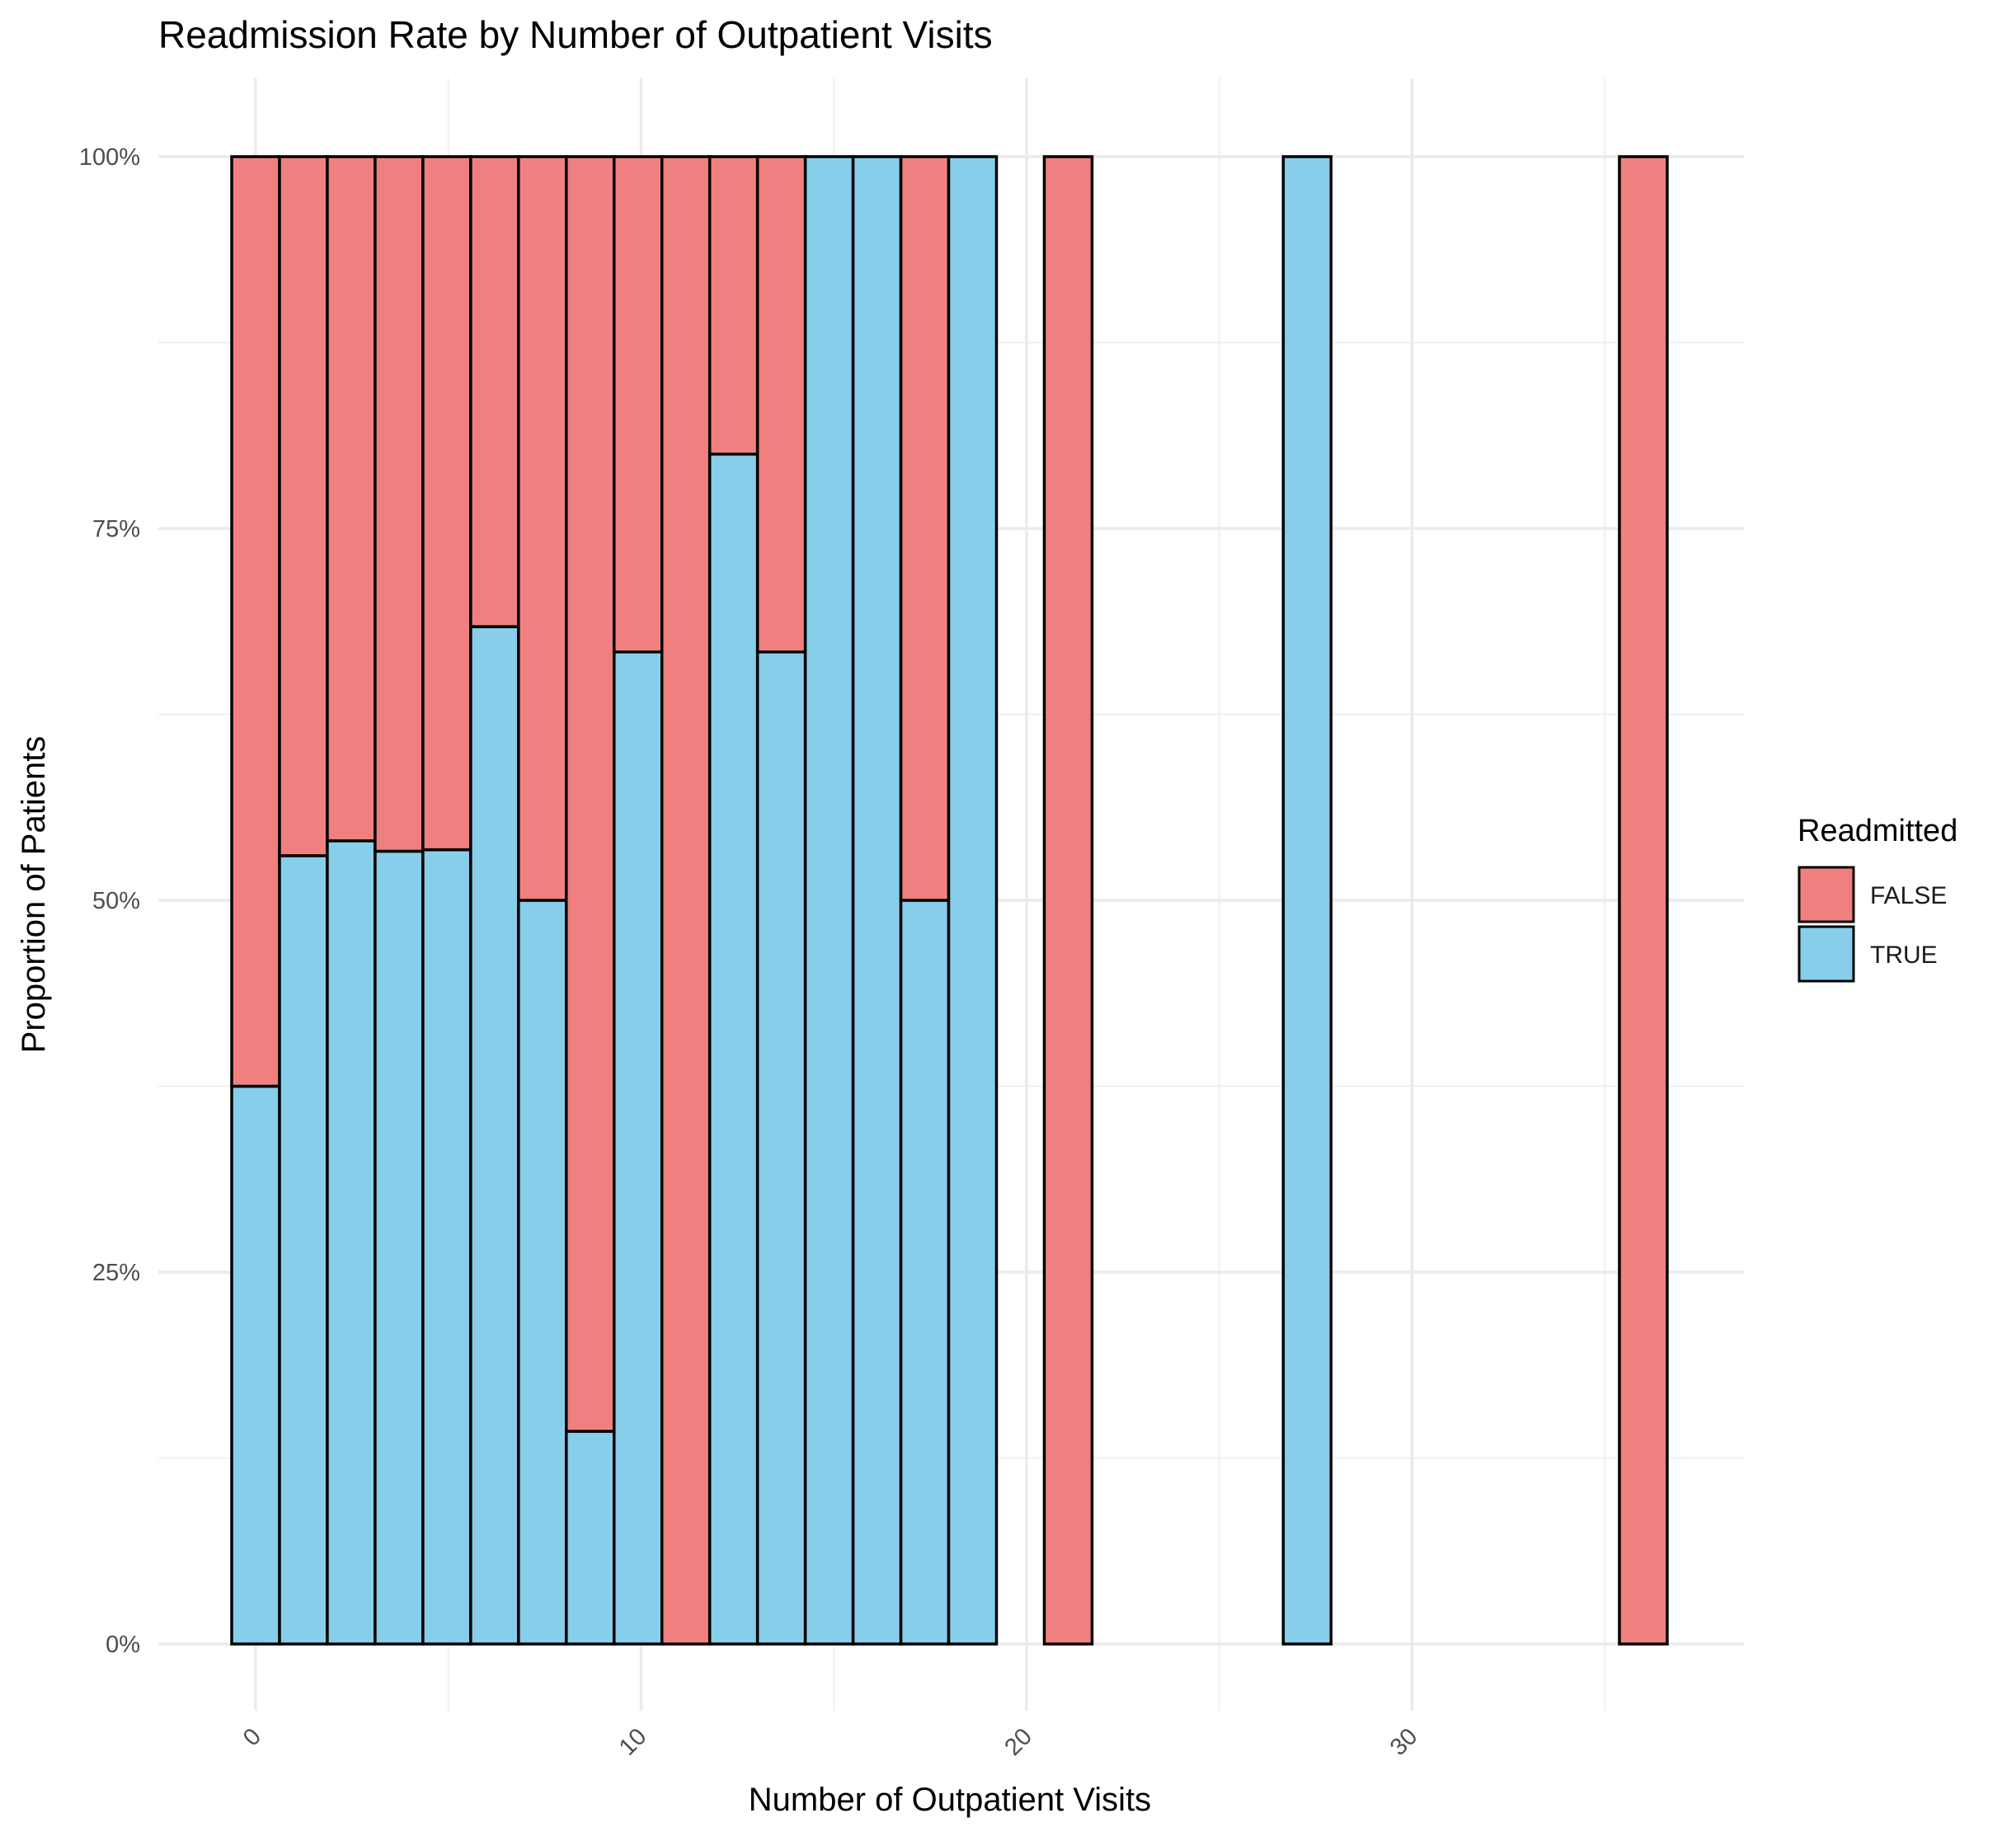 The width and height of the screenshot is (2016, 1827). What do you see at coordinates (123, 1645) in the screenshot?
I see `y-tick-label: 0%` at bounding box center [123, 1645].